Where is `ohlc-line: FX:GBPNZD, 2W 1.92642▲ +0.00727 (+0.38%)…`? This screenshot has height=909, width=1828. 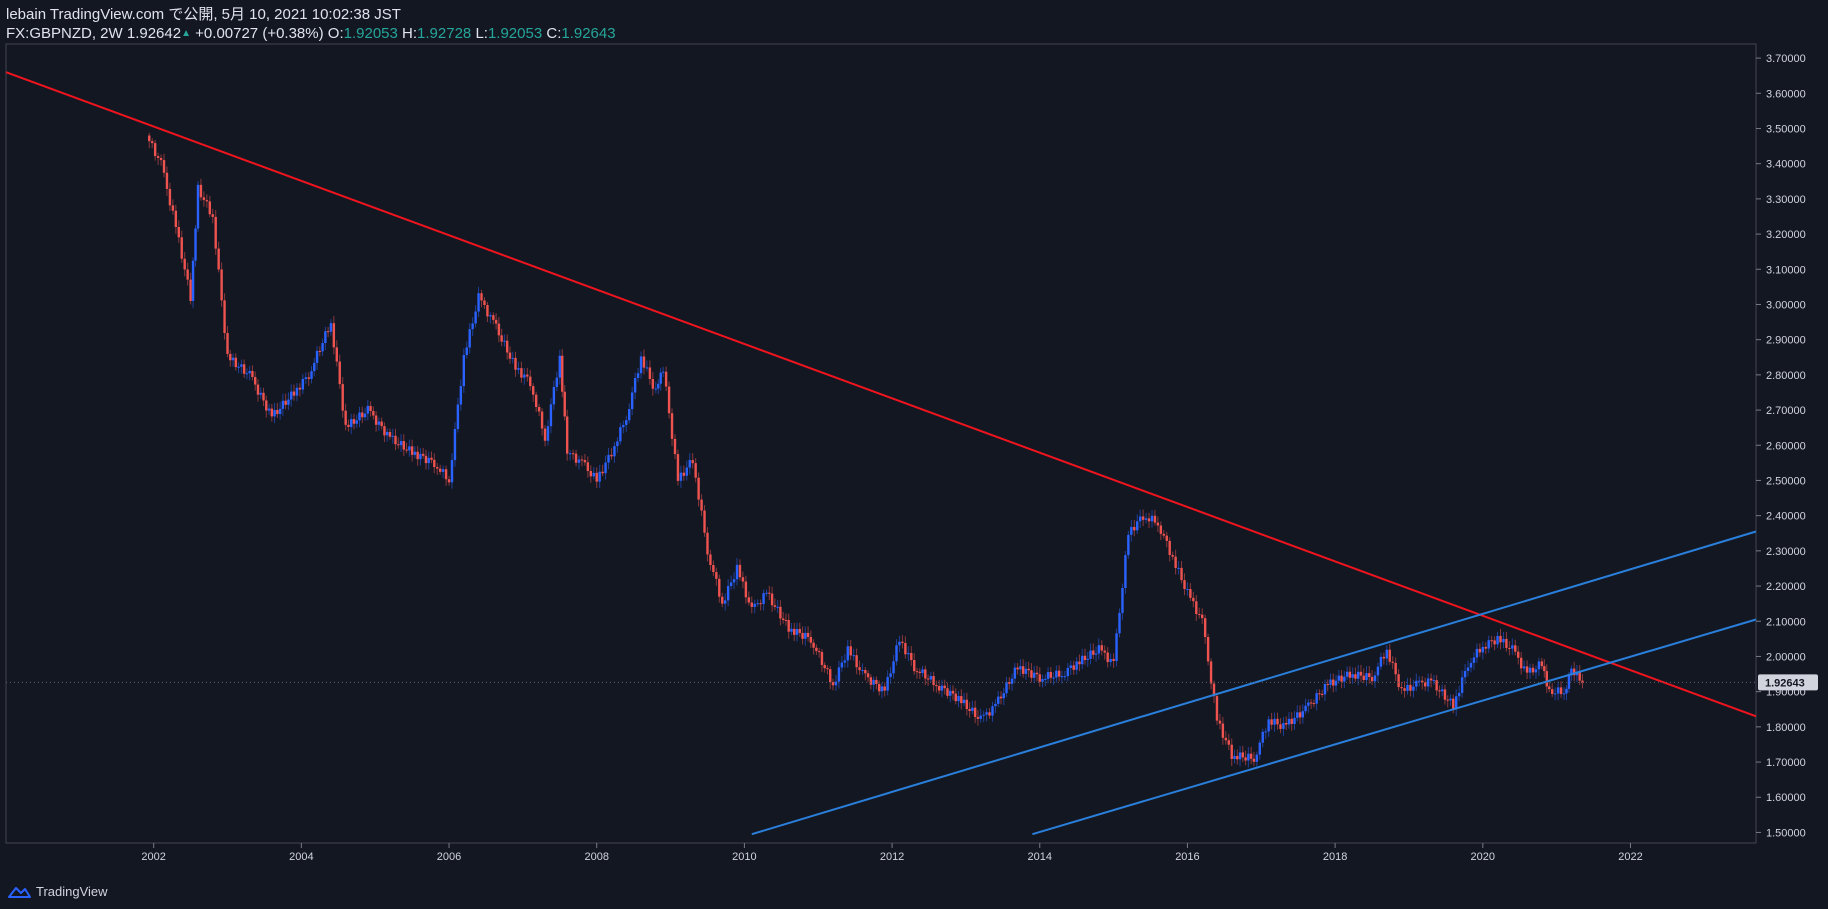 ohlc-line: FX:GBPNZD, 2W 1.92642▲ +0.00727 (+0.38%)… is located at coordinates (311, 33).